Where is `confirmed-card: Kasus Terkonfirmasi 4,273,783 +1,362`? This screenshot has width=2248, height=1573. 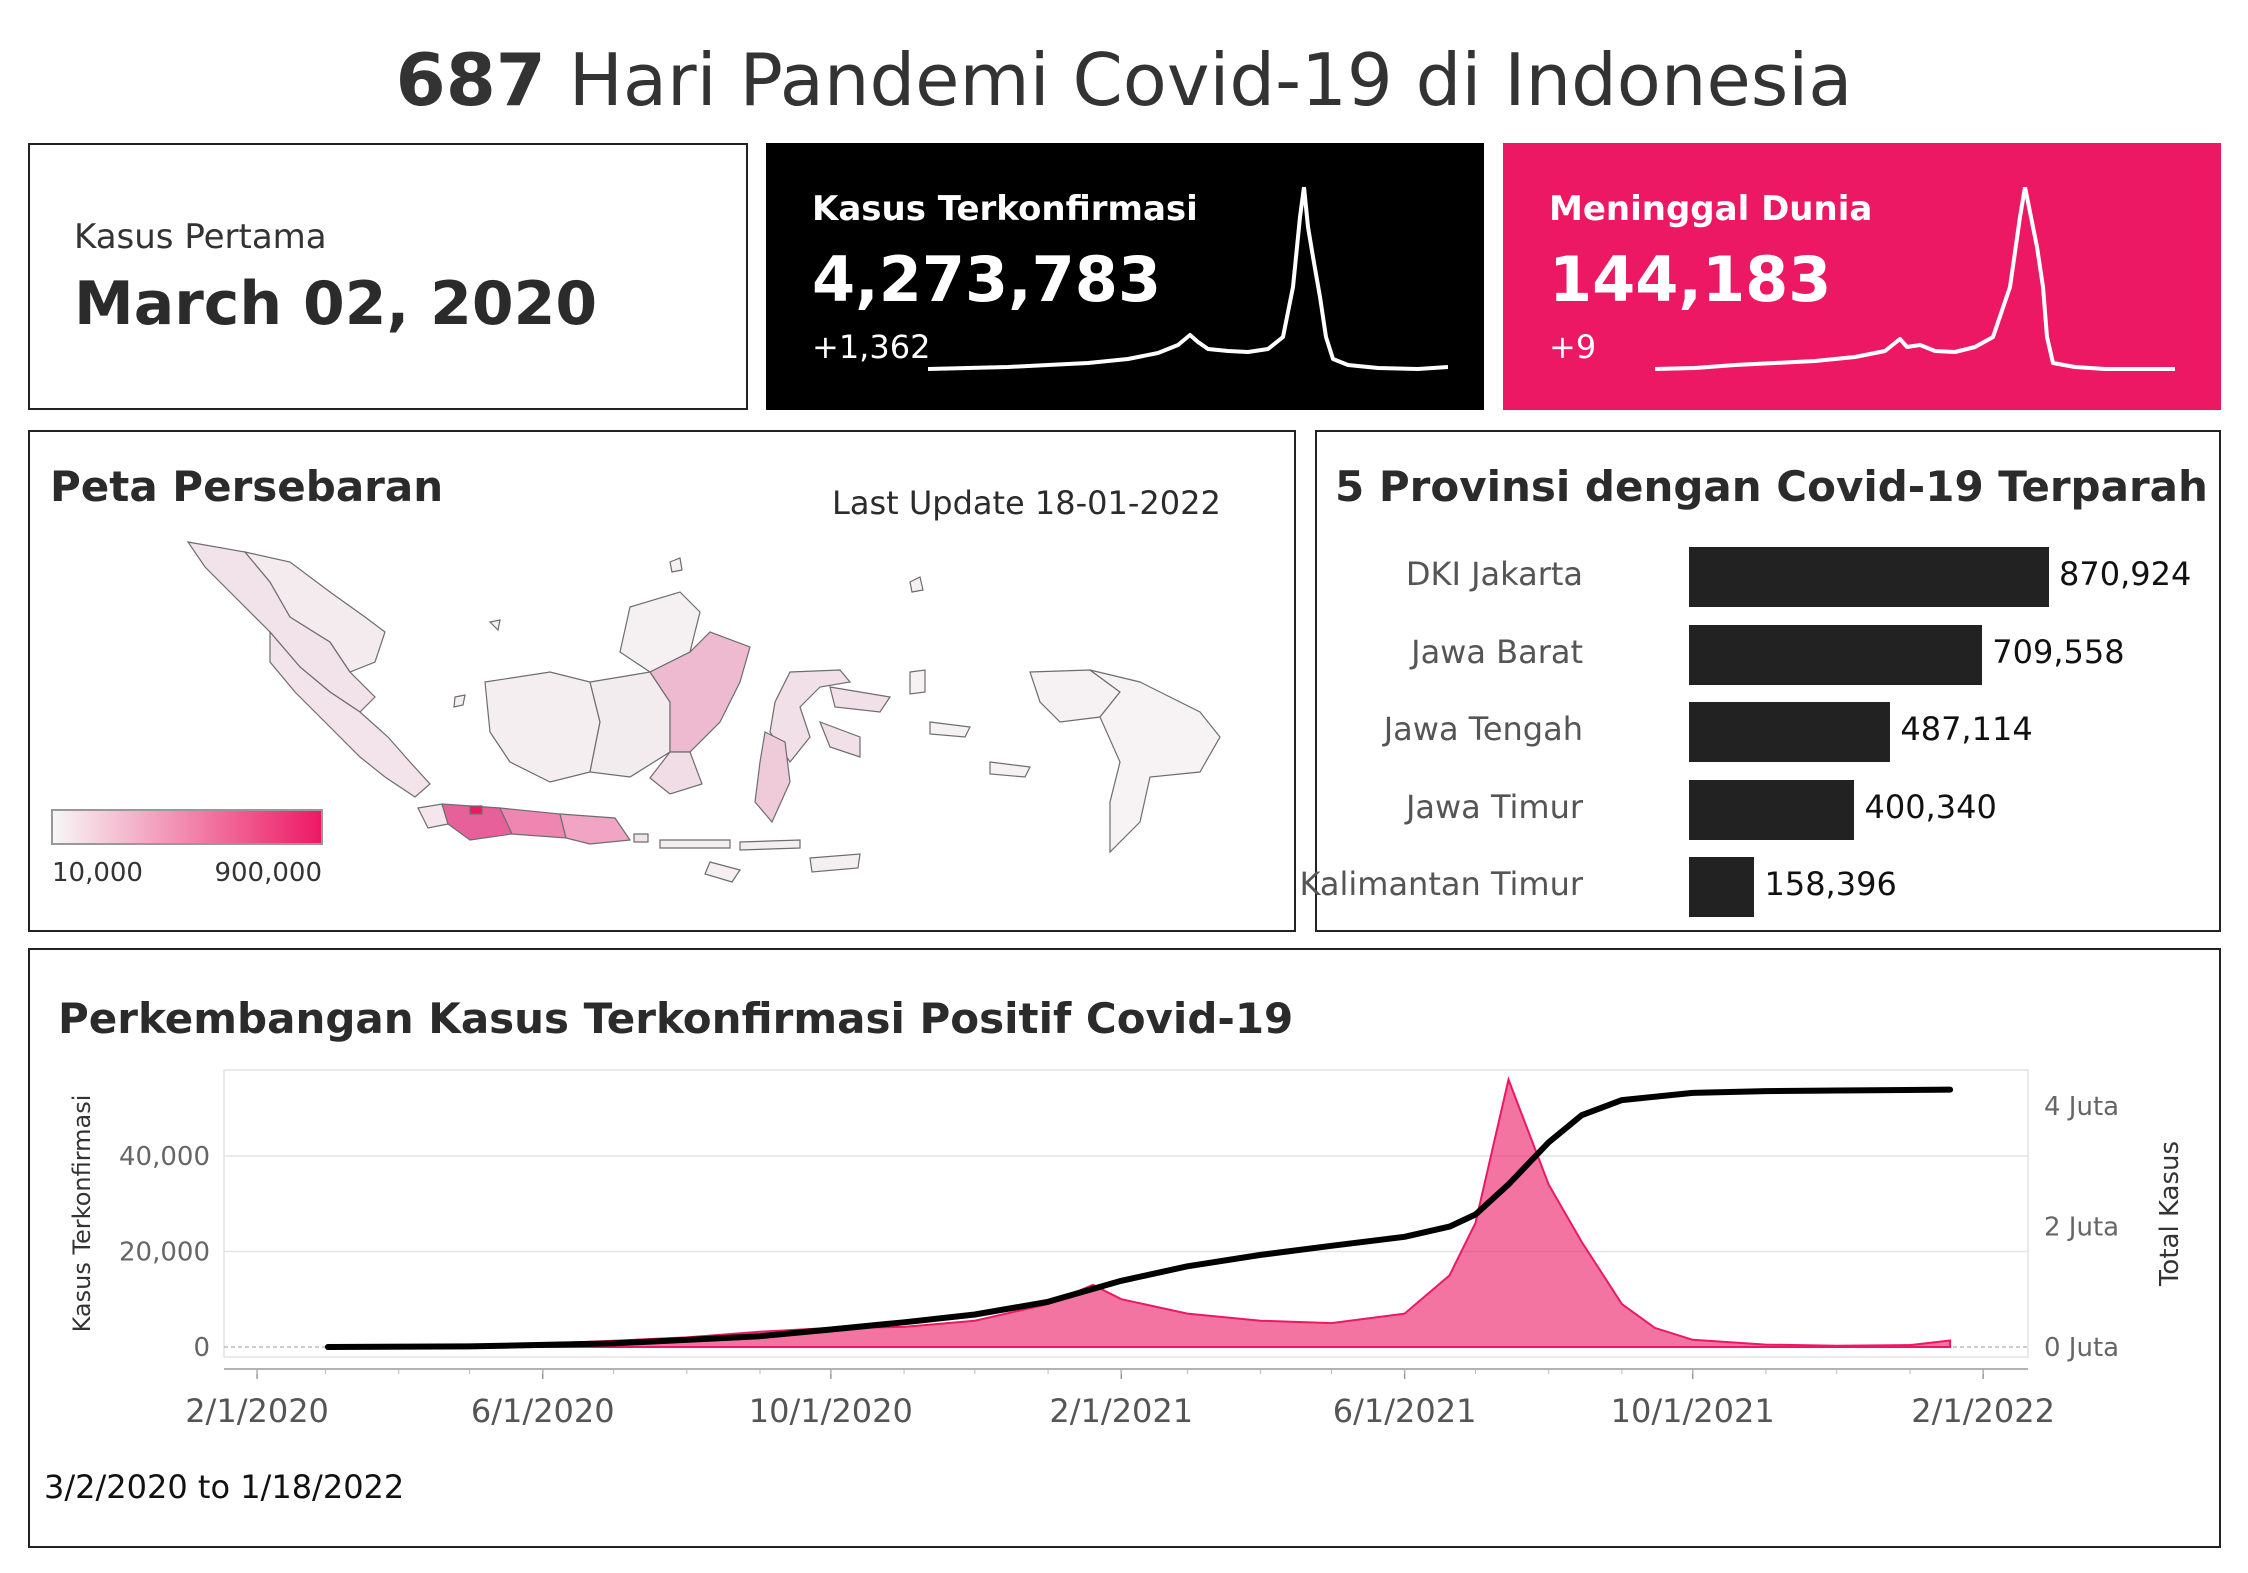
confirmed-card: Kasus Terkonfirmasi 4,273,783 +1,362 is located at coordinates (1125, 276).